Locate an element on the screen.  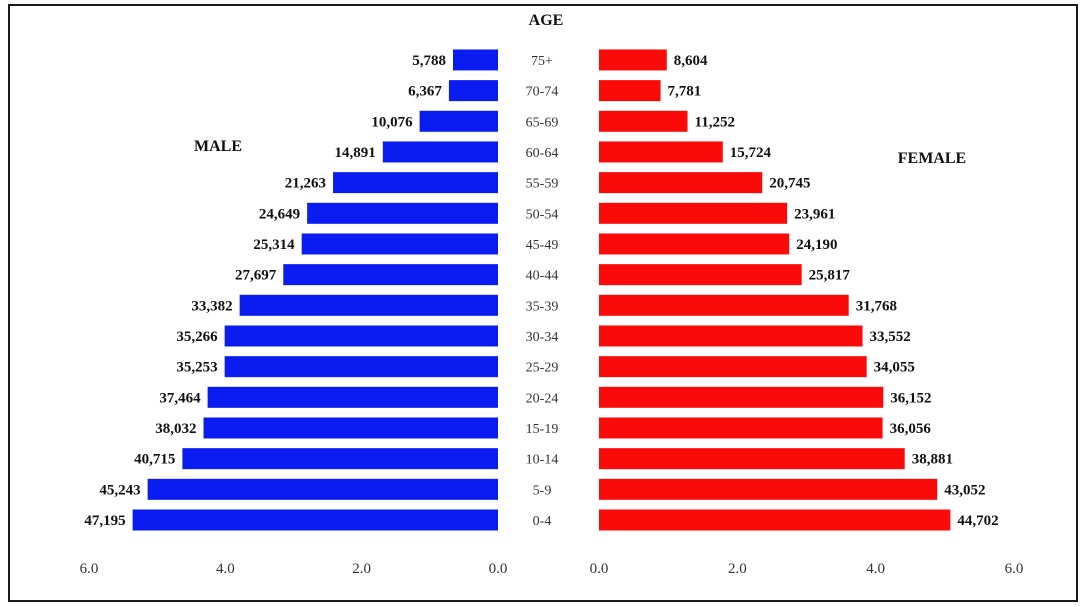
age-label-35-39: 35-39 is located at coordinates (542, 306).